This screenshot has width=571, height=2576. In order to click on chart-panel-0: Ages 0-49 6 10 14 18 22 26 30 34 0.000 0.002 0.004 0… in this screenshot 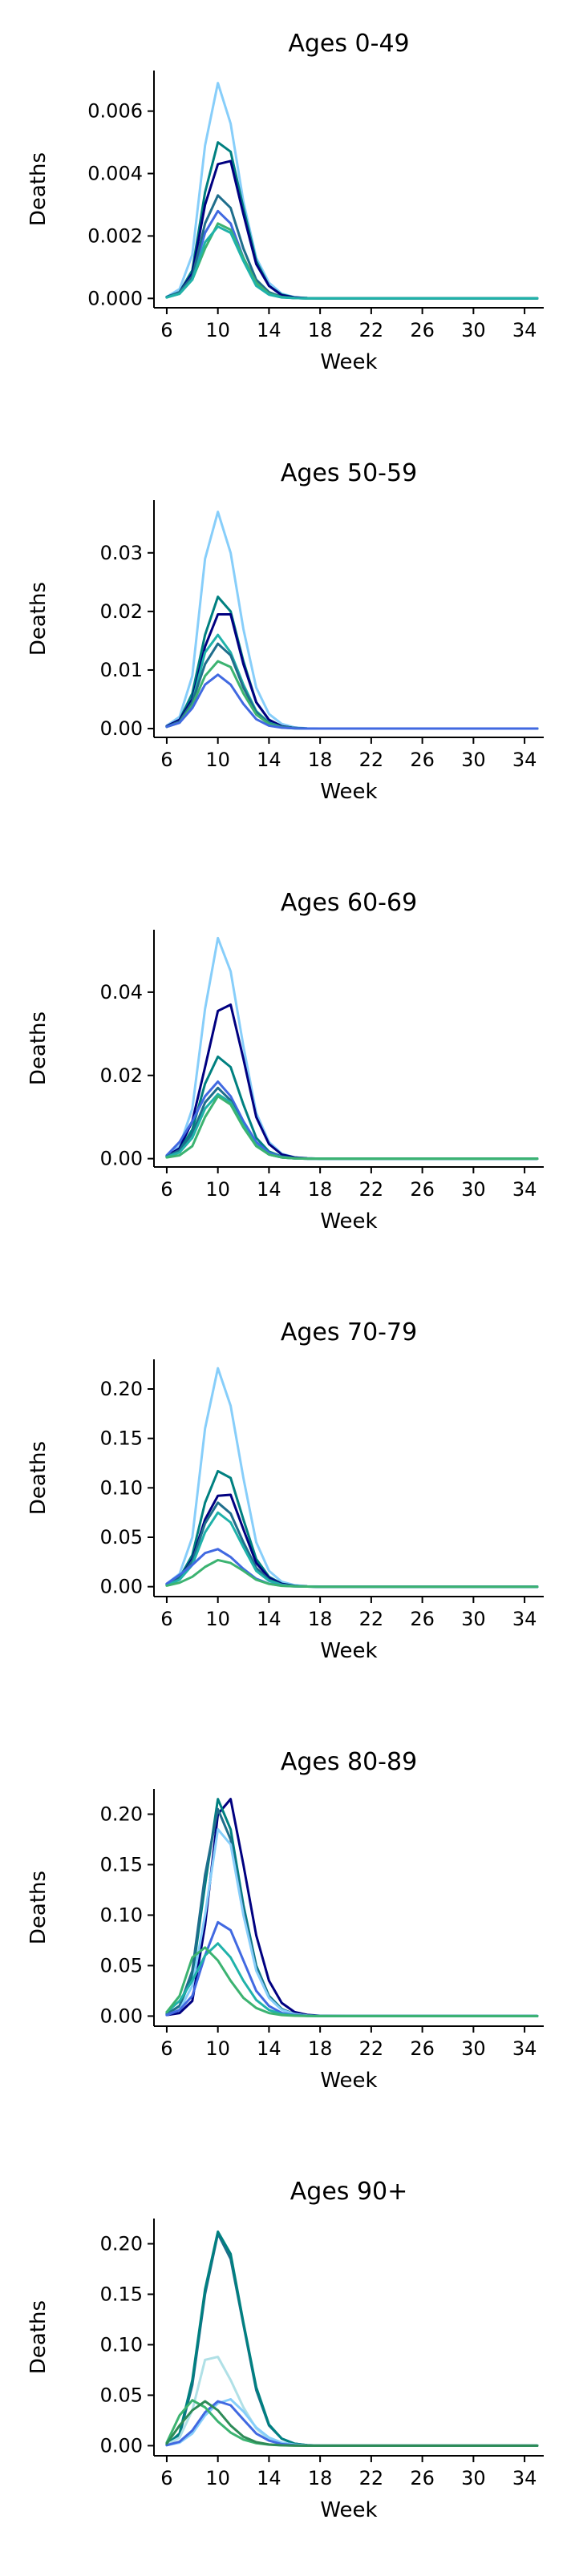, I will do `click(285, 202)`.